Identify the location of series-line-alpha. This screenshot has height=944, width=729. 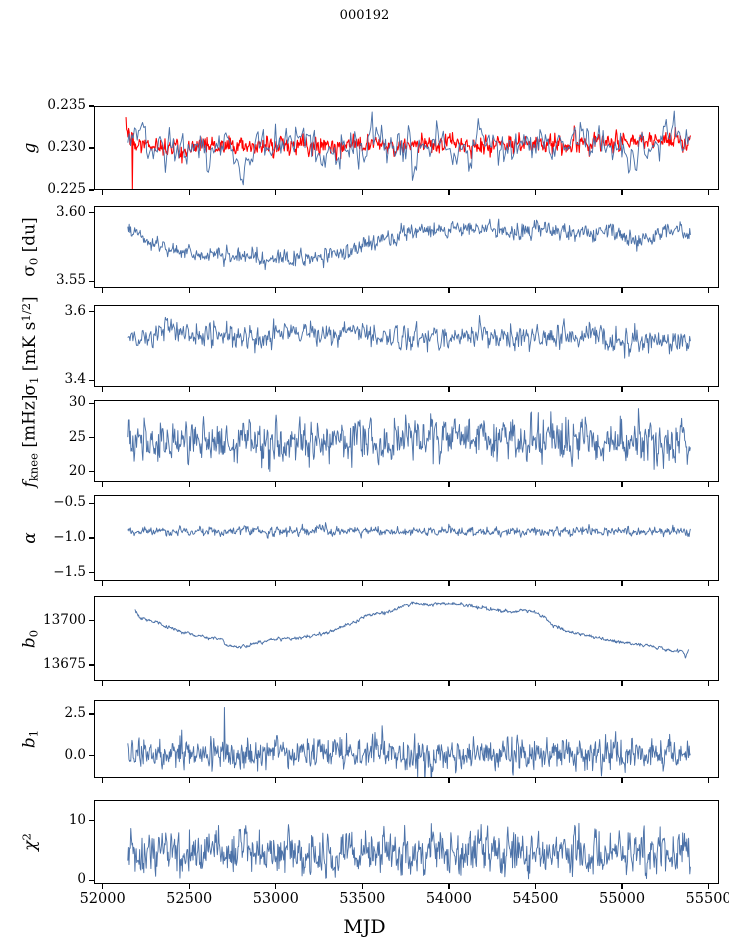
(409, 530).